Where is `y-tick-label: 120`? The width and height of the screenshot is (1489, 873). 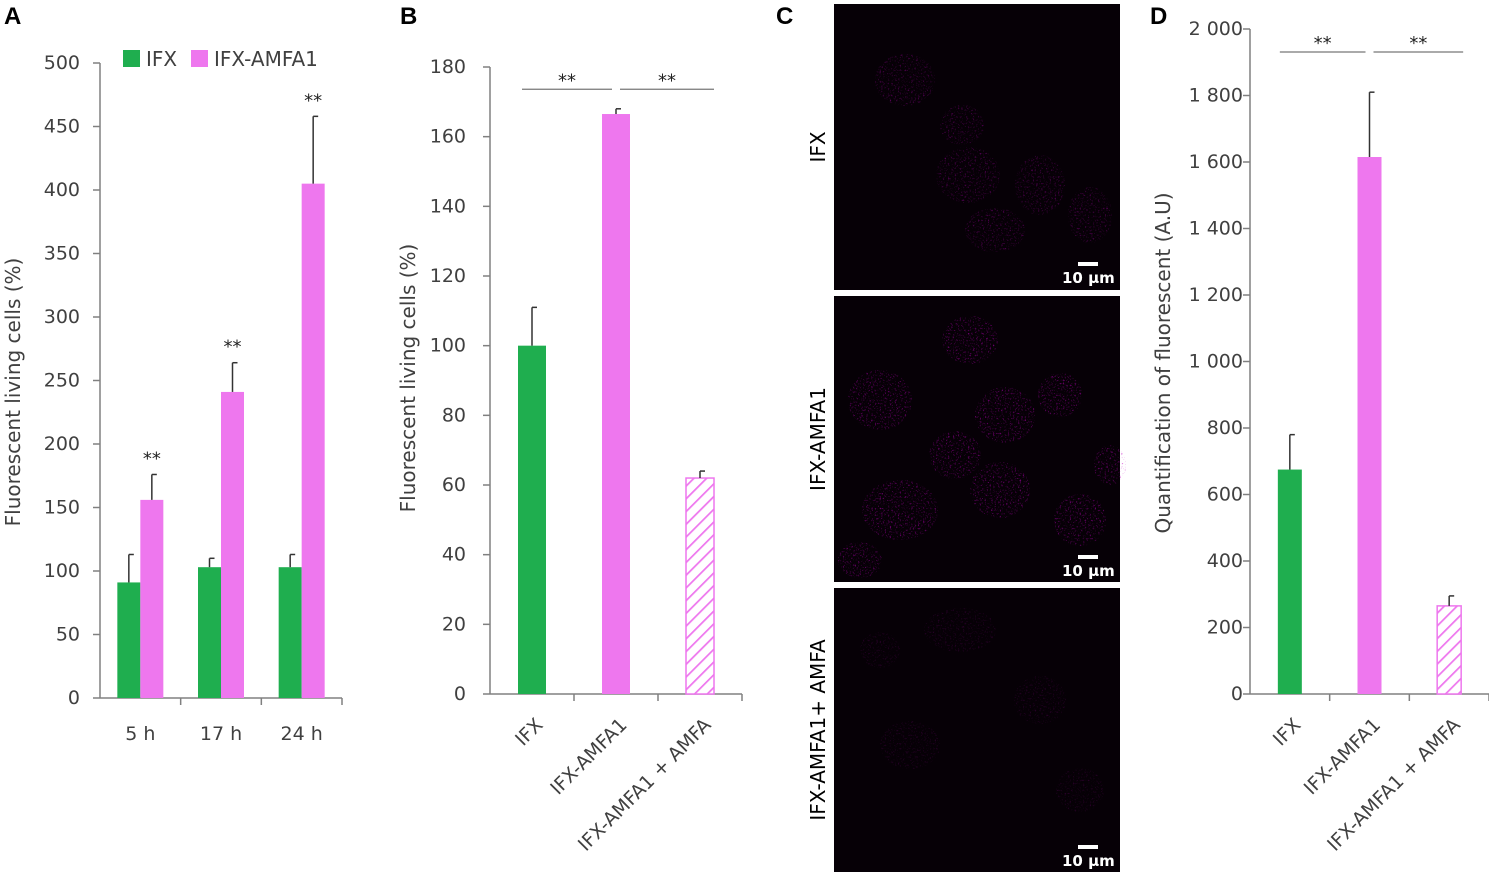 y-tick-label: 120 is located at coordinates (448, 276).